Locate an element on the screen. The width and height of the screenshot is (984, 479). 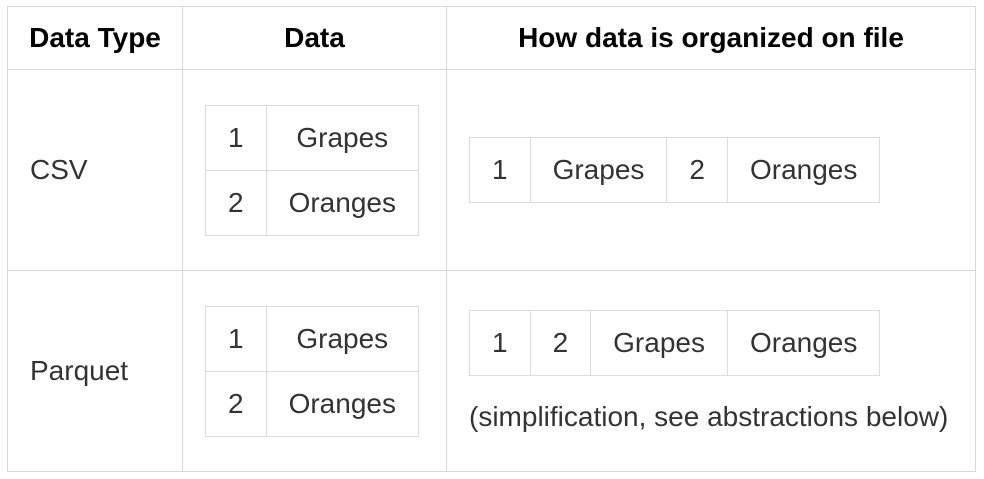
parquet-file-layout-table: 1 2 Grapes Oranges is located at coordinates (675, 342).